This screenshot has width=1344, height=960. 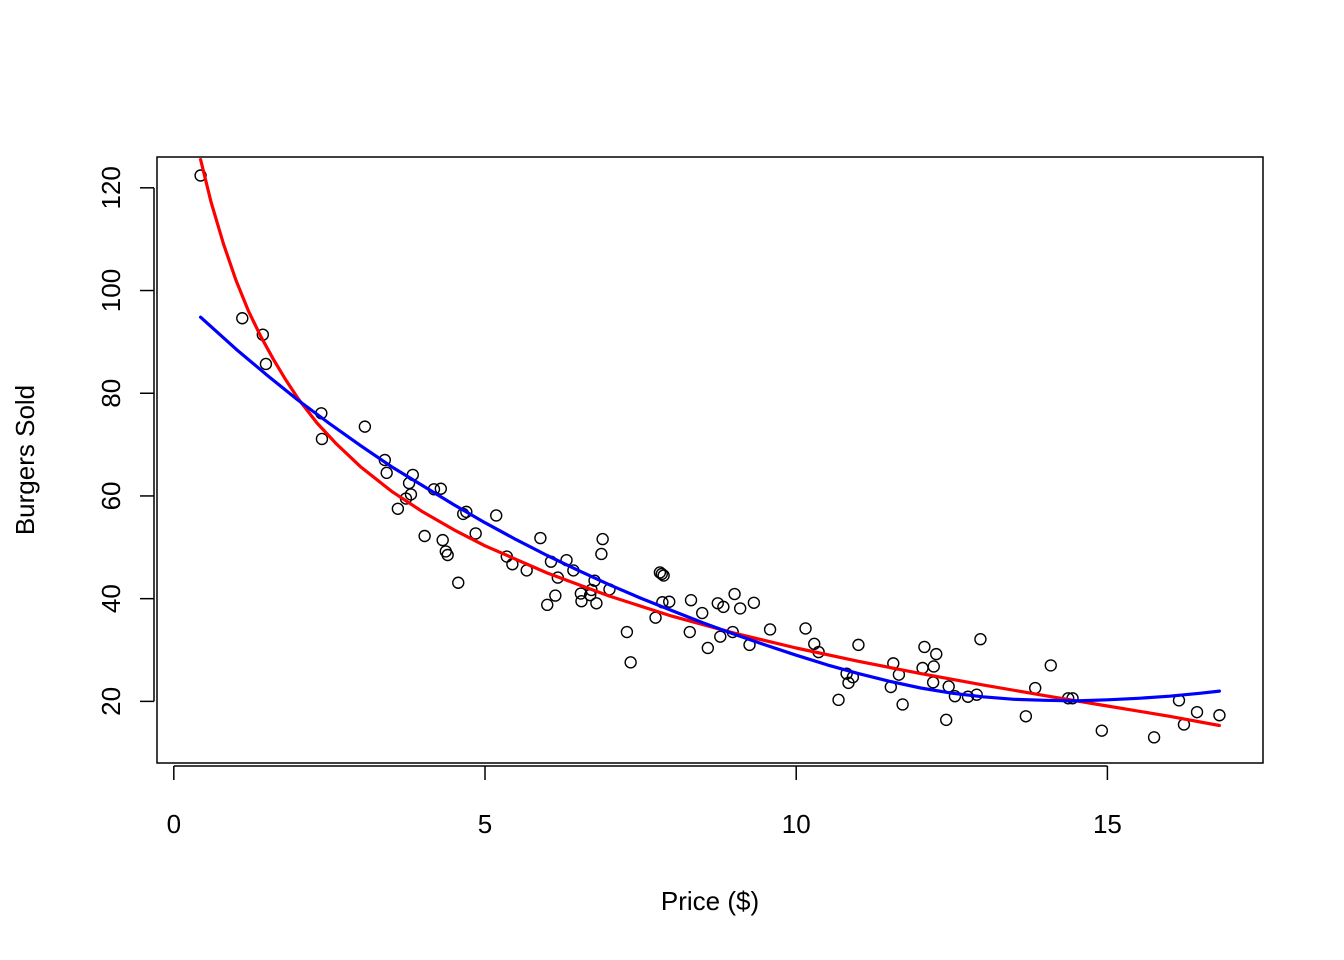 What do you see at coordinates (111, 187) in the screenshot?
I see `y-tick-label: 120` at bounding box center [111, 187].